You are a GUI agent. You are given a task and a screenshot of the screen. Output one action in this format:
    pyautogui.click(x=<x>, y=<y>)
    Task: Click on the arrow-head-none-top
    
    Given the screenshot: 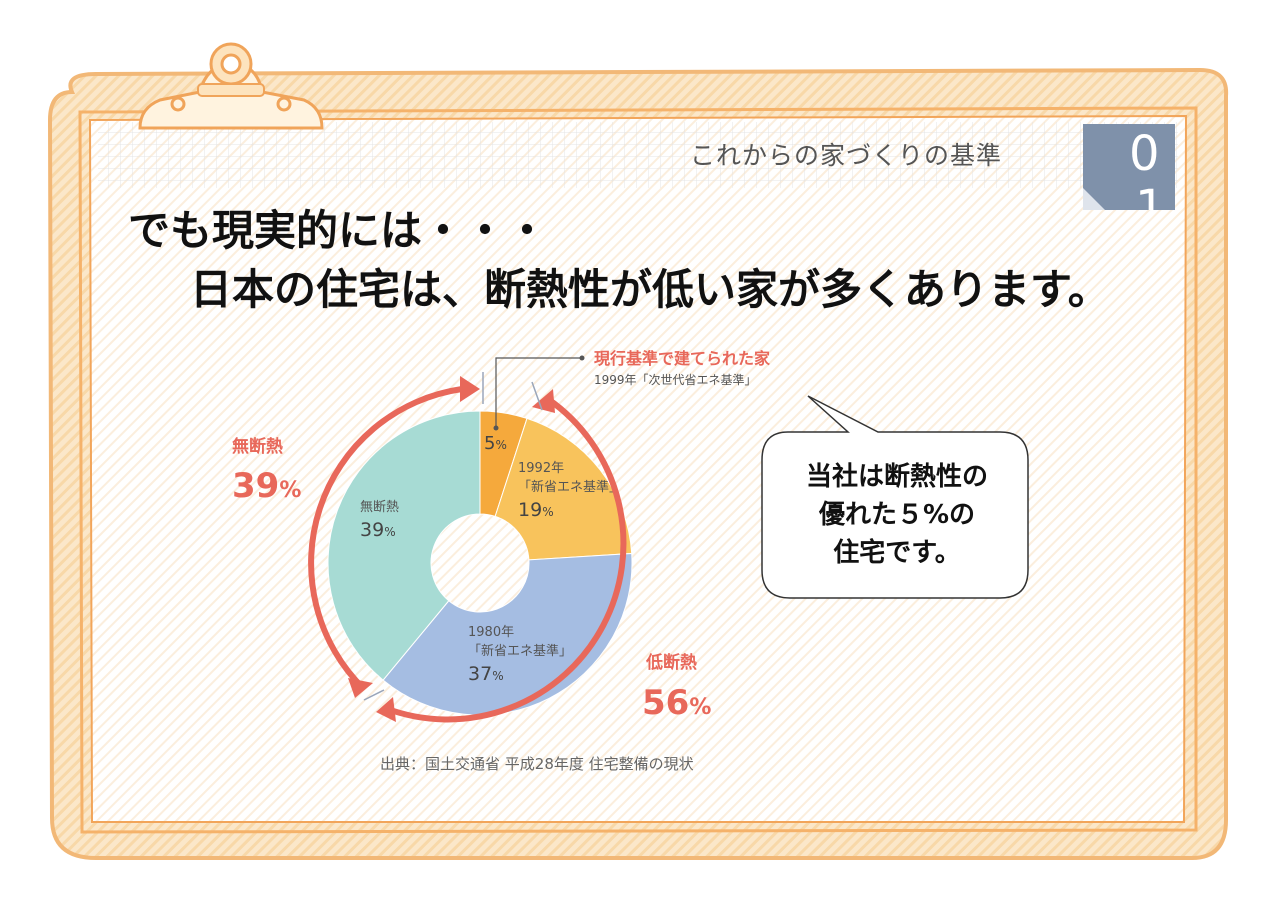 What is the action you would take?
    pyautogui.click(x=470, y=389)
    